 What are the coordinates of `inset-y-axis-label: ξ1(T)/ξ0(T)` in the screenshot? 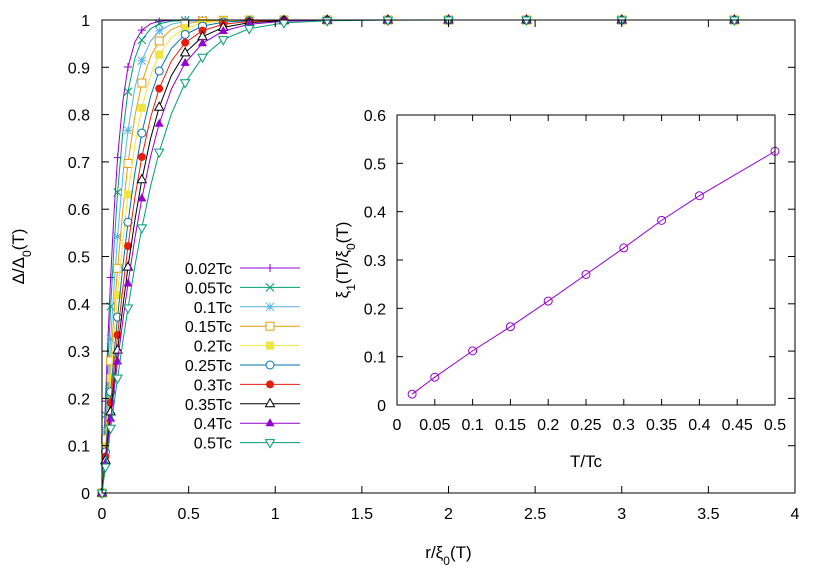 It's located at (345, 260).